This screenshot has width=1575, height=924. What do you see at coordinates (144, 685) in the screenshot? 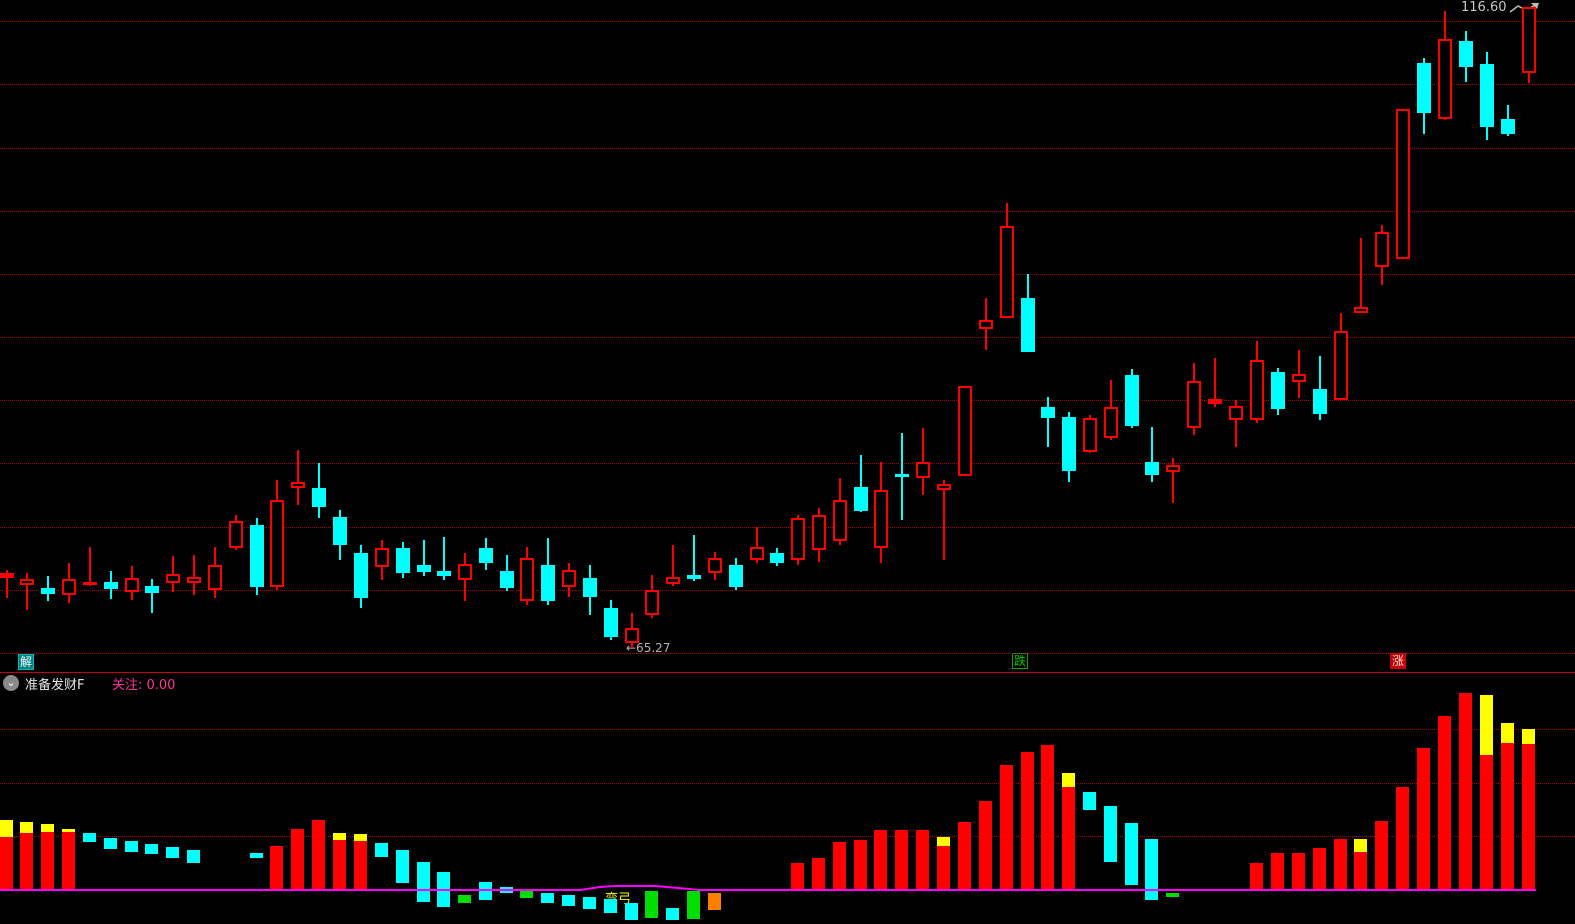
I see `indicator-param: 关注: 0.00` at bounding box center [144, 685].